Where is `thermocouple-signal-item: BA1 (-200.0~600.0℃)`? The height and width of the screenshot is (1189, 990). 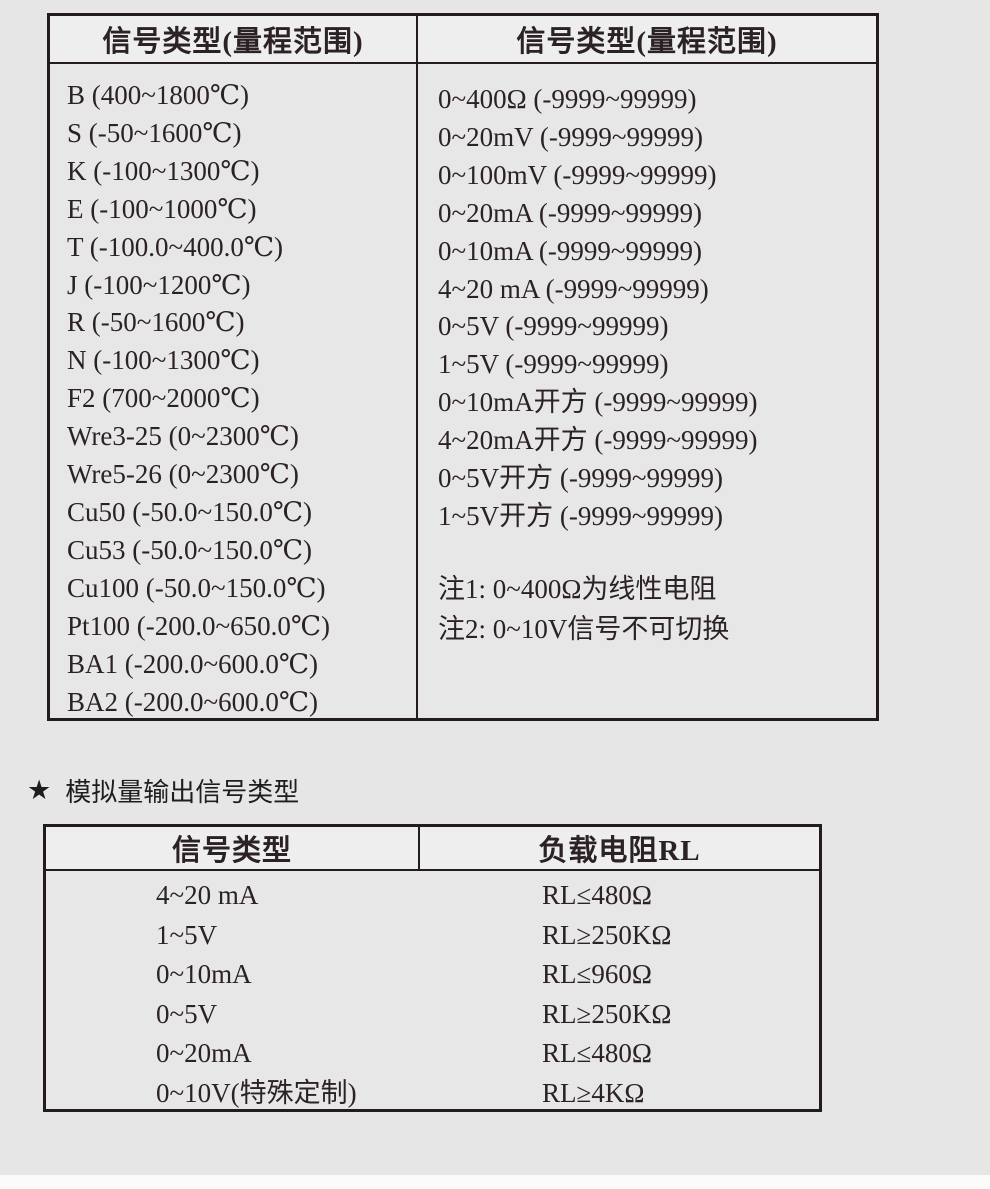
thermocouple-signal-item: BA1 (-200.0~600.0℃) is located at coordinates (193, 663).